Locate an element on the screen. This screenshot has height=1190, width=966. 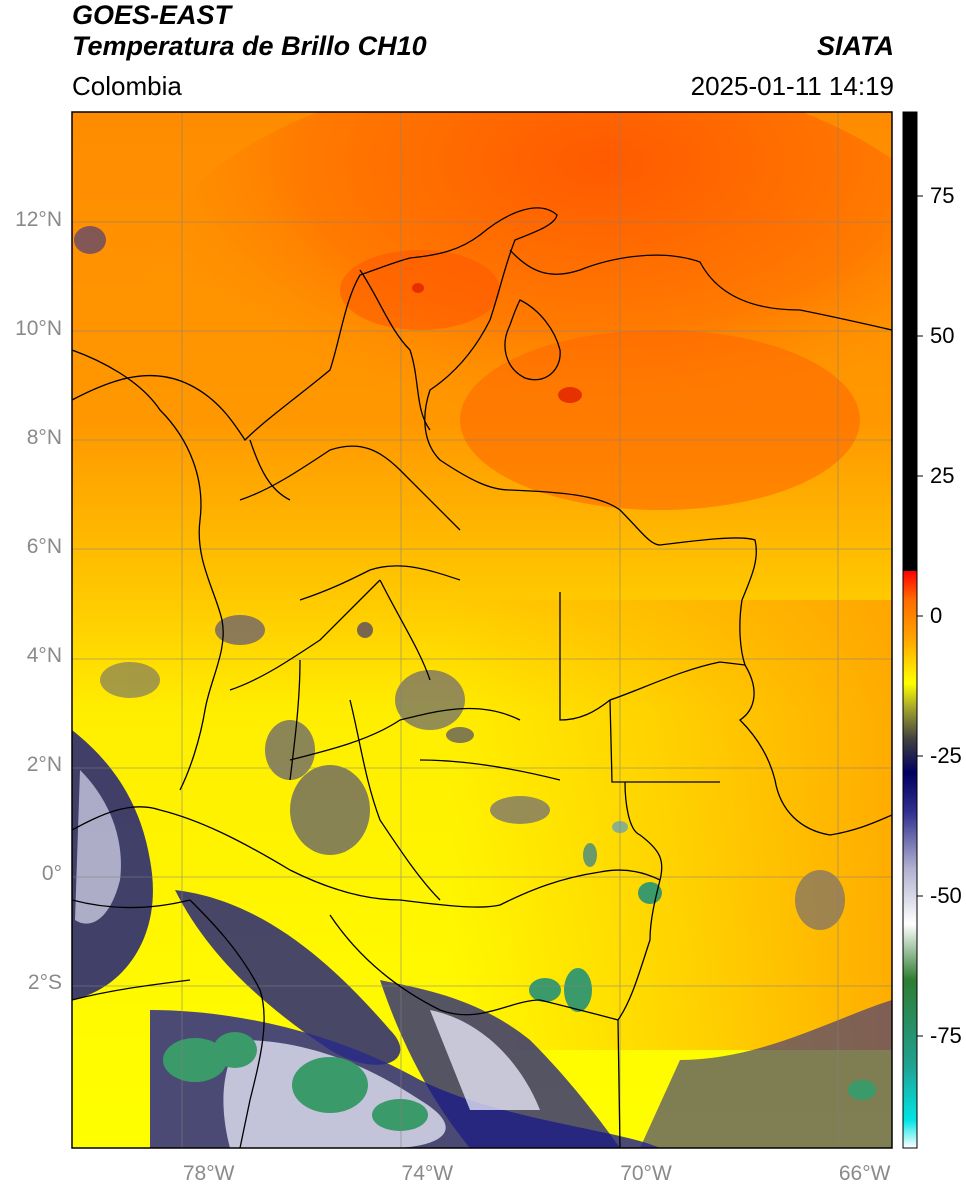
product-title: Temperatura de Brillo CH10 is located at coordinates (249, 46).